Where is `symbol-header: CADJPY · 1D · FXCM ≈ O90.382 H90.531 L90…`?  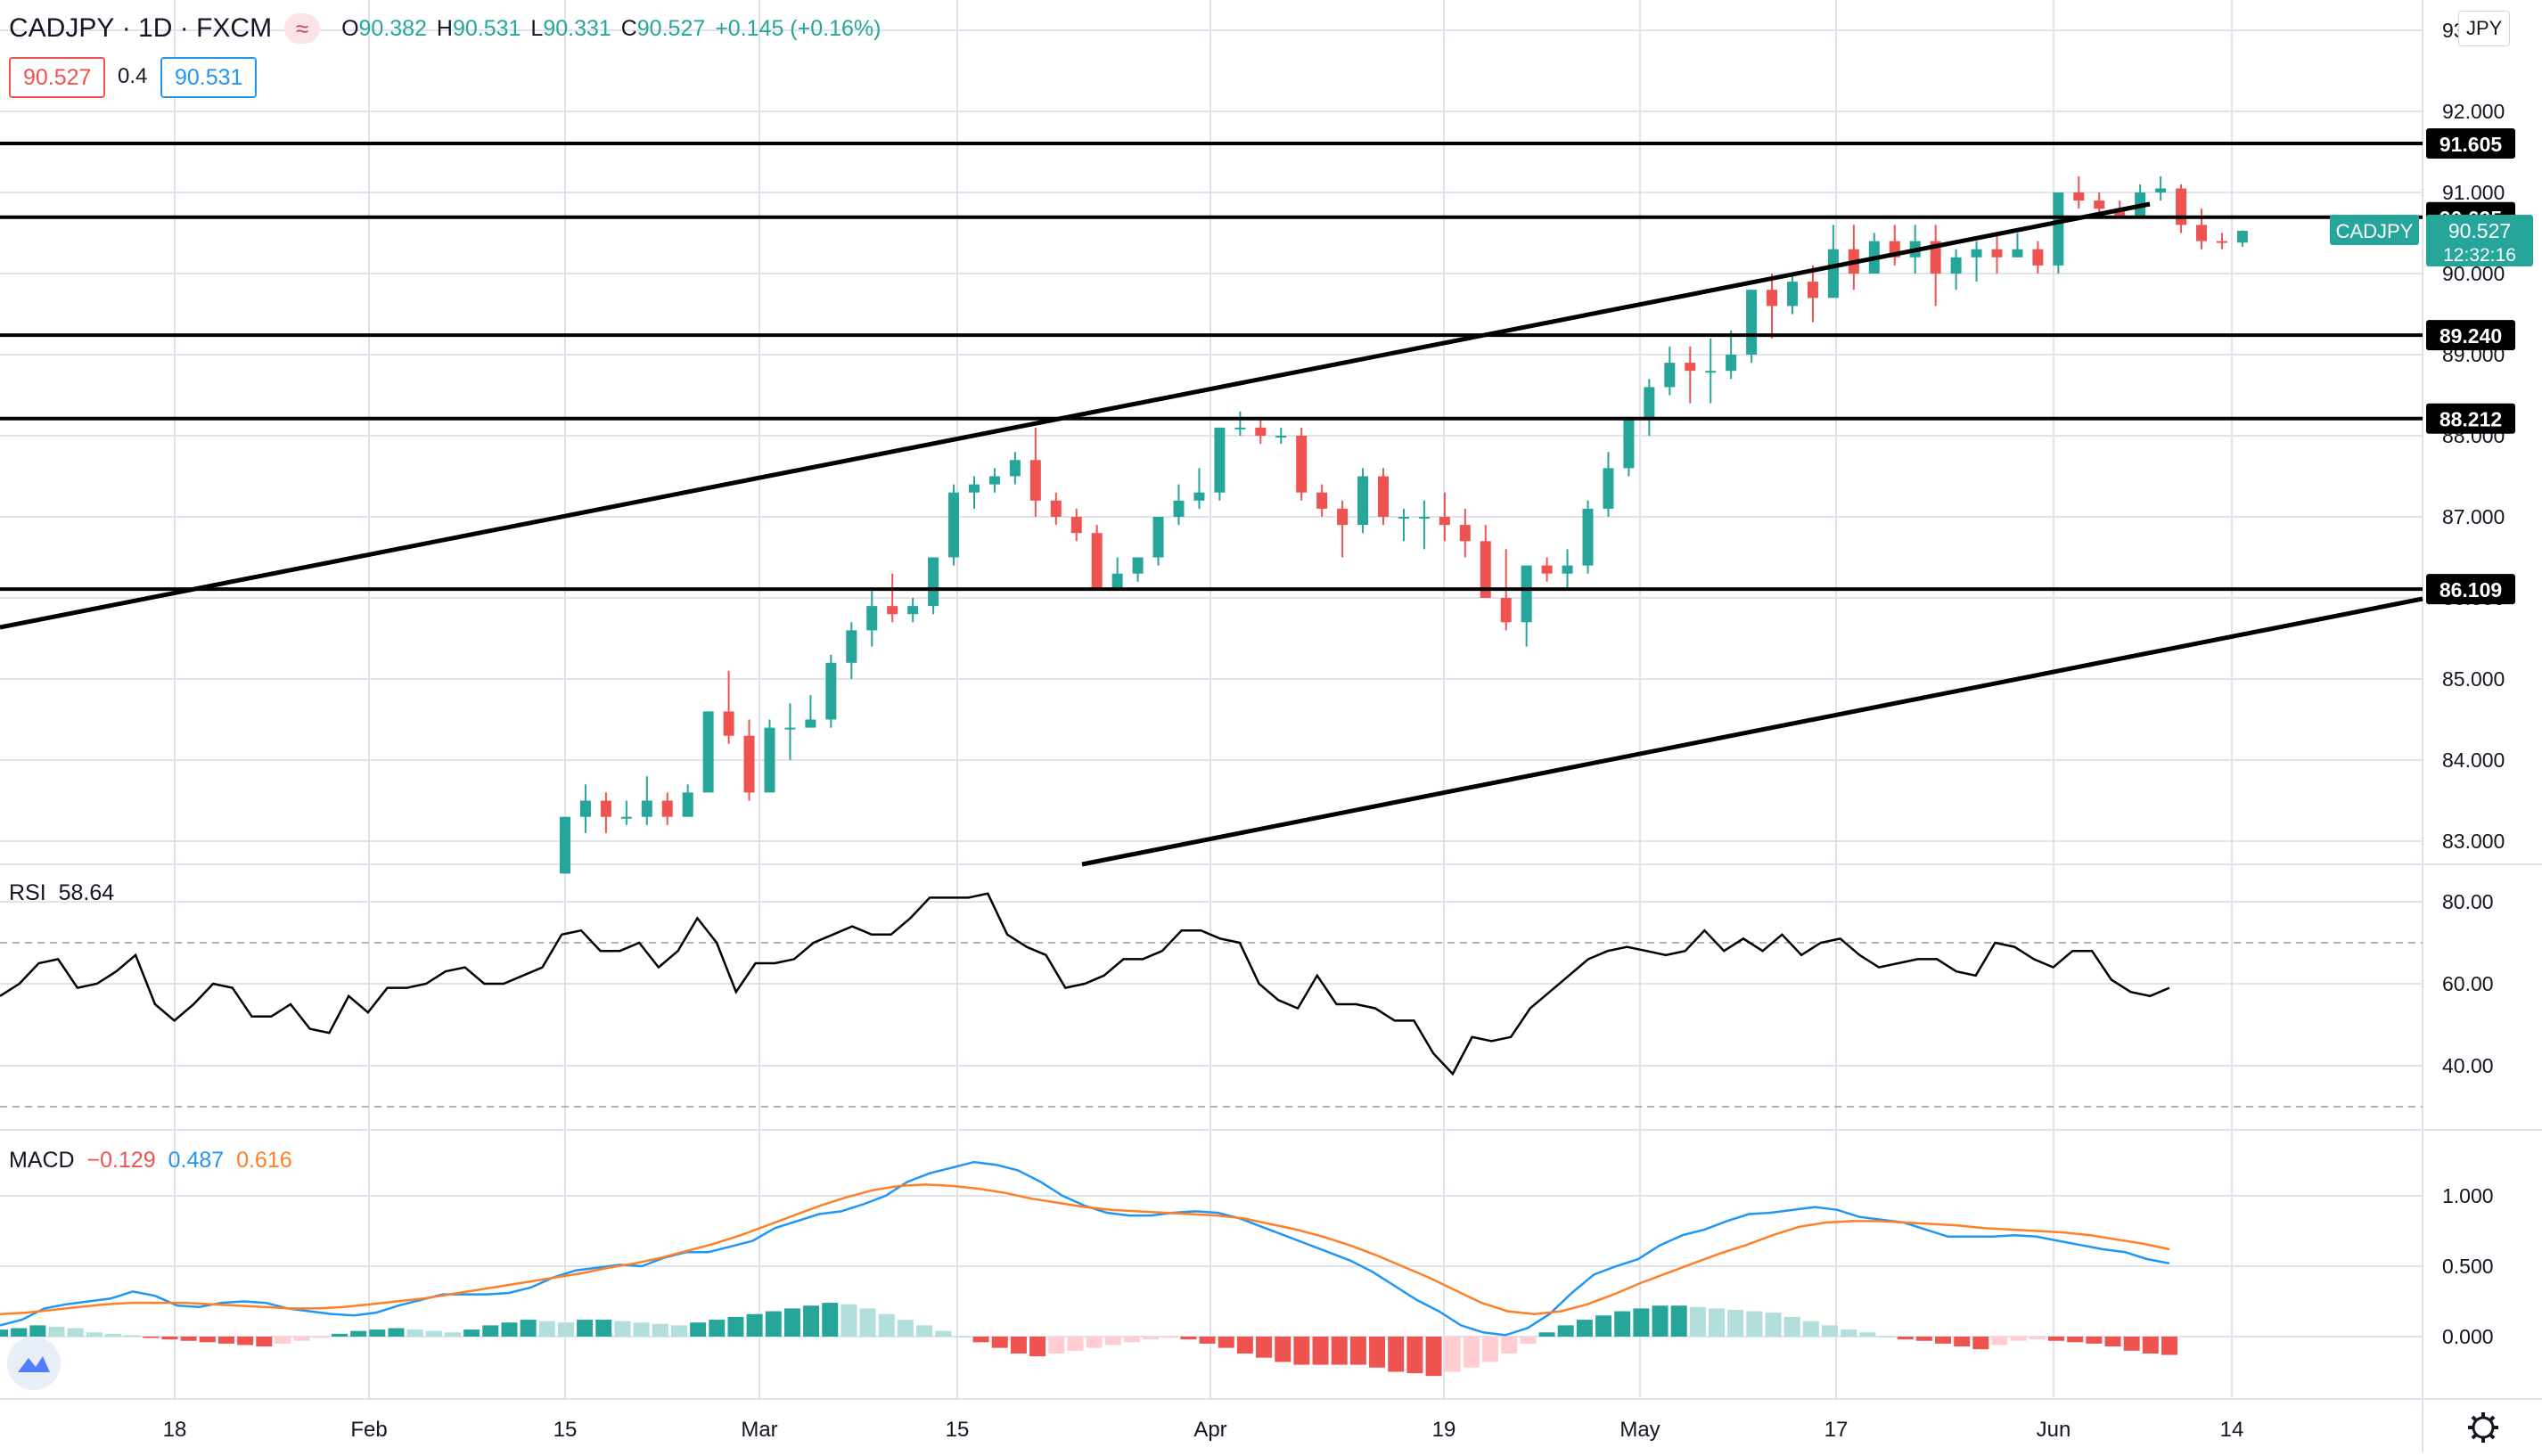
symbol-header: CADJPY · 1D · FXCM ≈ O90.382 H90.531 L90… is located at coordinates (445, 28).